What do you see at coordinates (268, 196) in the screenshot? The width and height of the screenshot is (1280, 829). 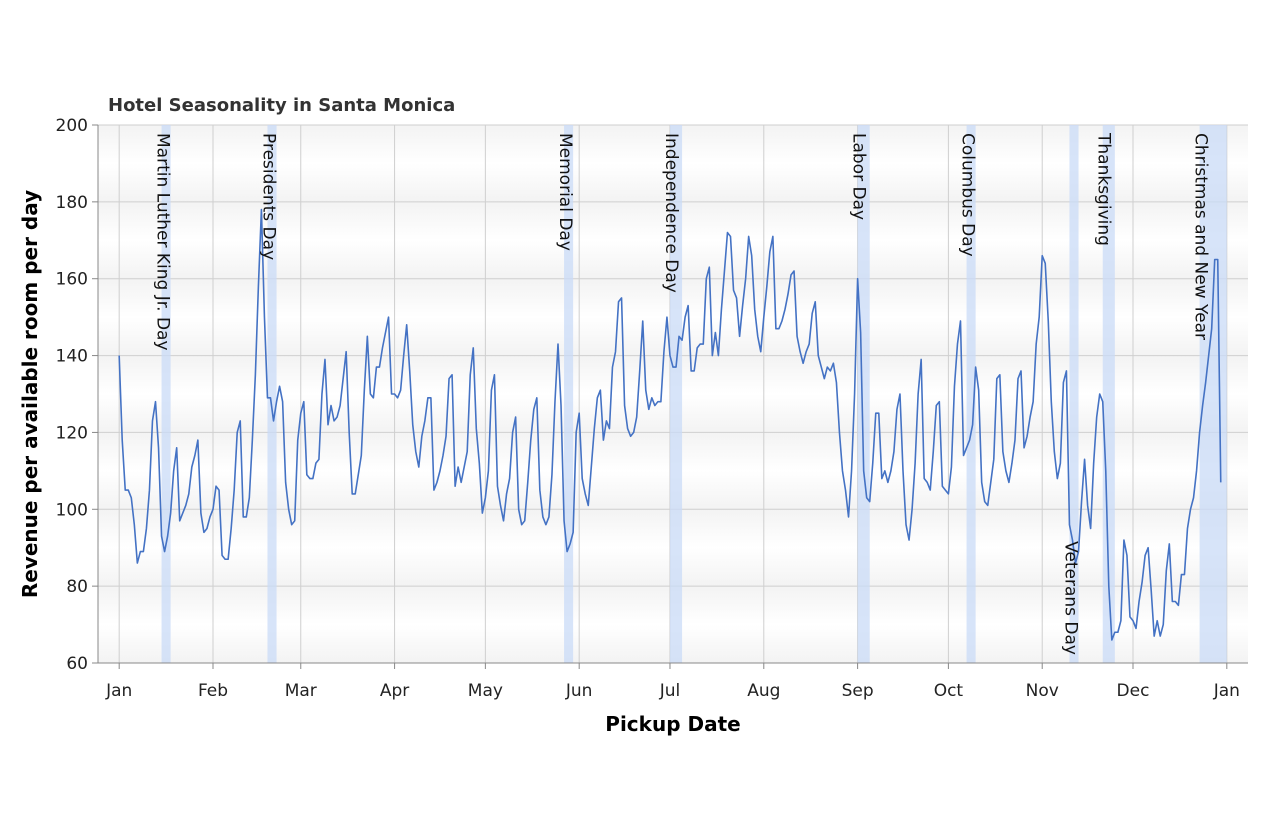 I see `holiday-label: Presidents Day` at bounding box center [268, 196].